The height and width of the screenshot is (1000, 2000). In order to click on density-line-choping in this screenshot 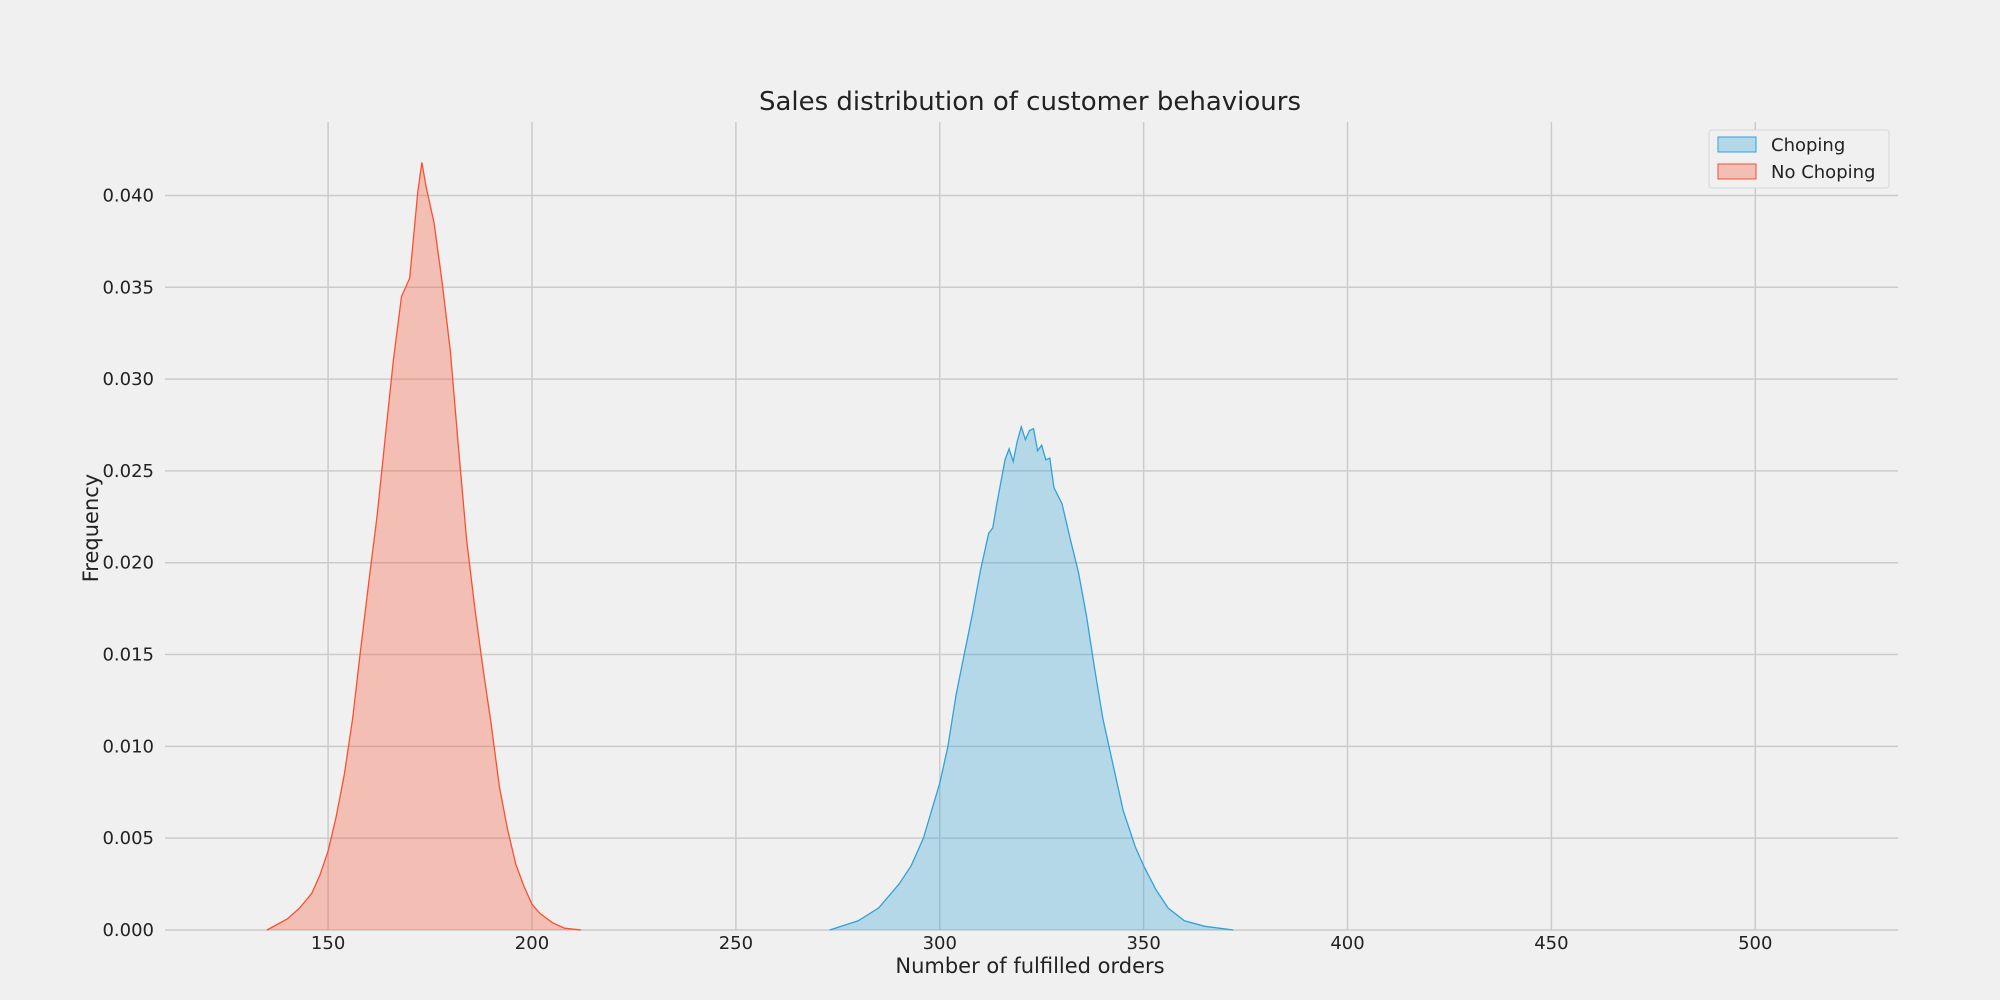, I will do `click(1031, 677)`.